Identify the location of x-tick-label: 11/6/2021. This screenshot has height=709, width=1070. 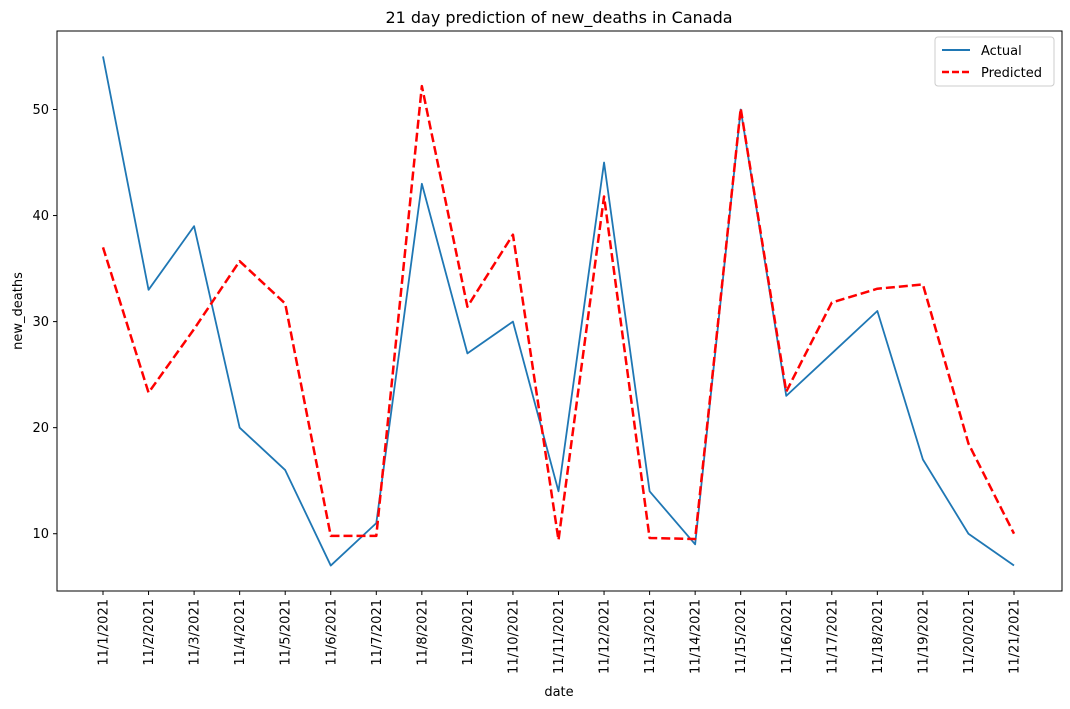
(331, 632).